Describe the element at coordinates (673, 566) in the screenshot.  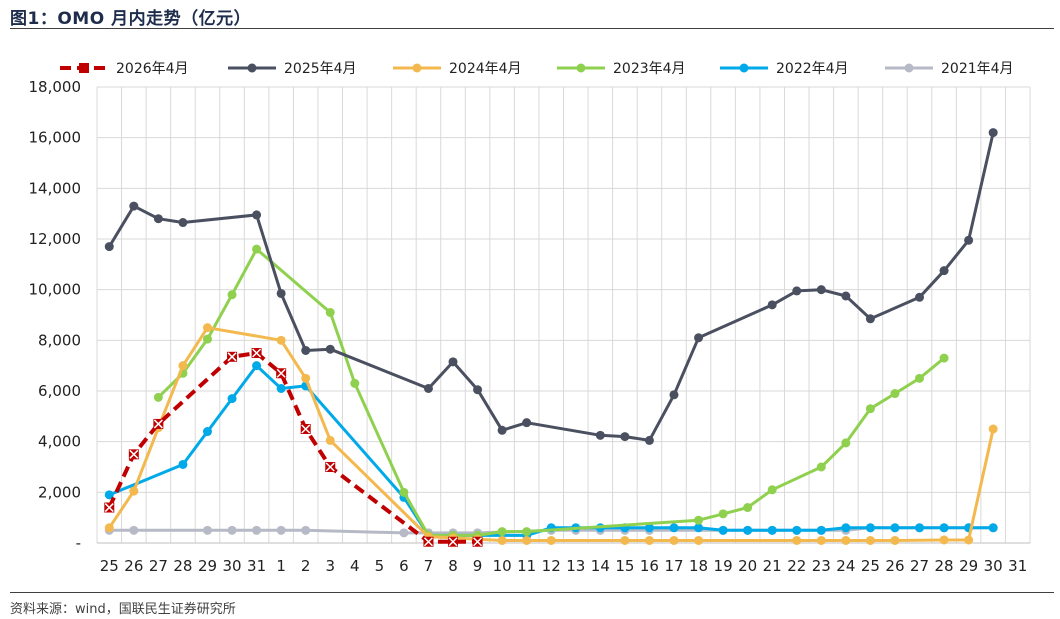
I see `x-tick-label: 17` at that location.